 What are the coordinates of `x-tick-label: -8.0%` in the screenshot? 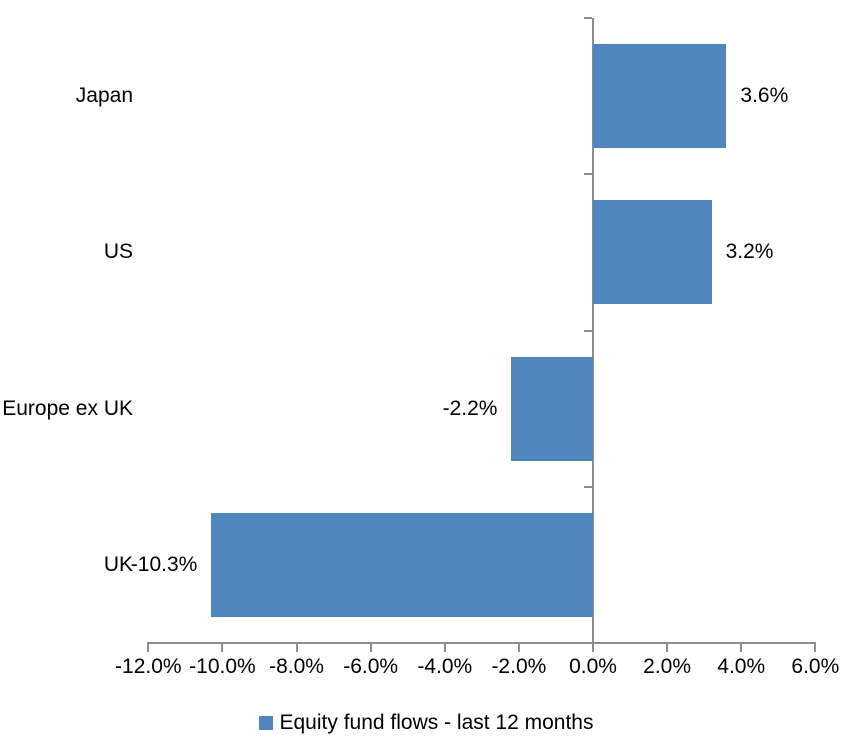 It's located at (296, 666).